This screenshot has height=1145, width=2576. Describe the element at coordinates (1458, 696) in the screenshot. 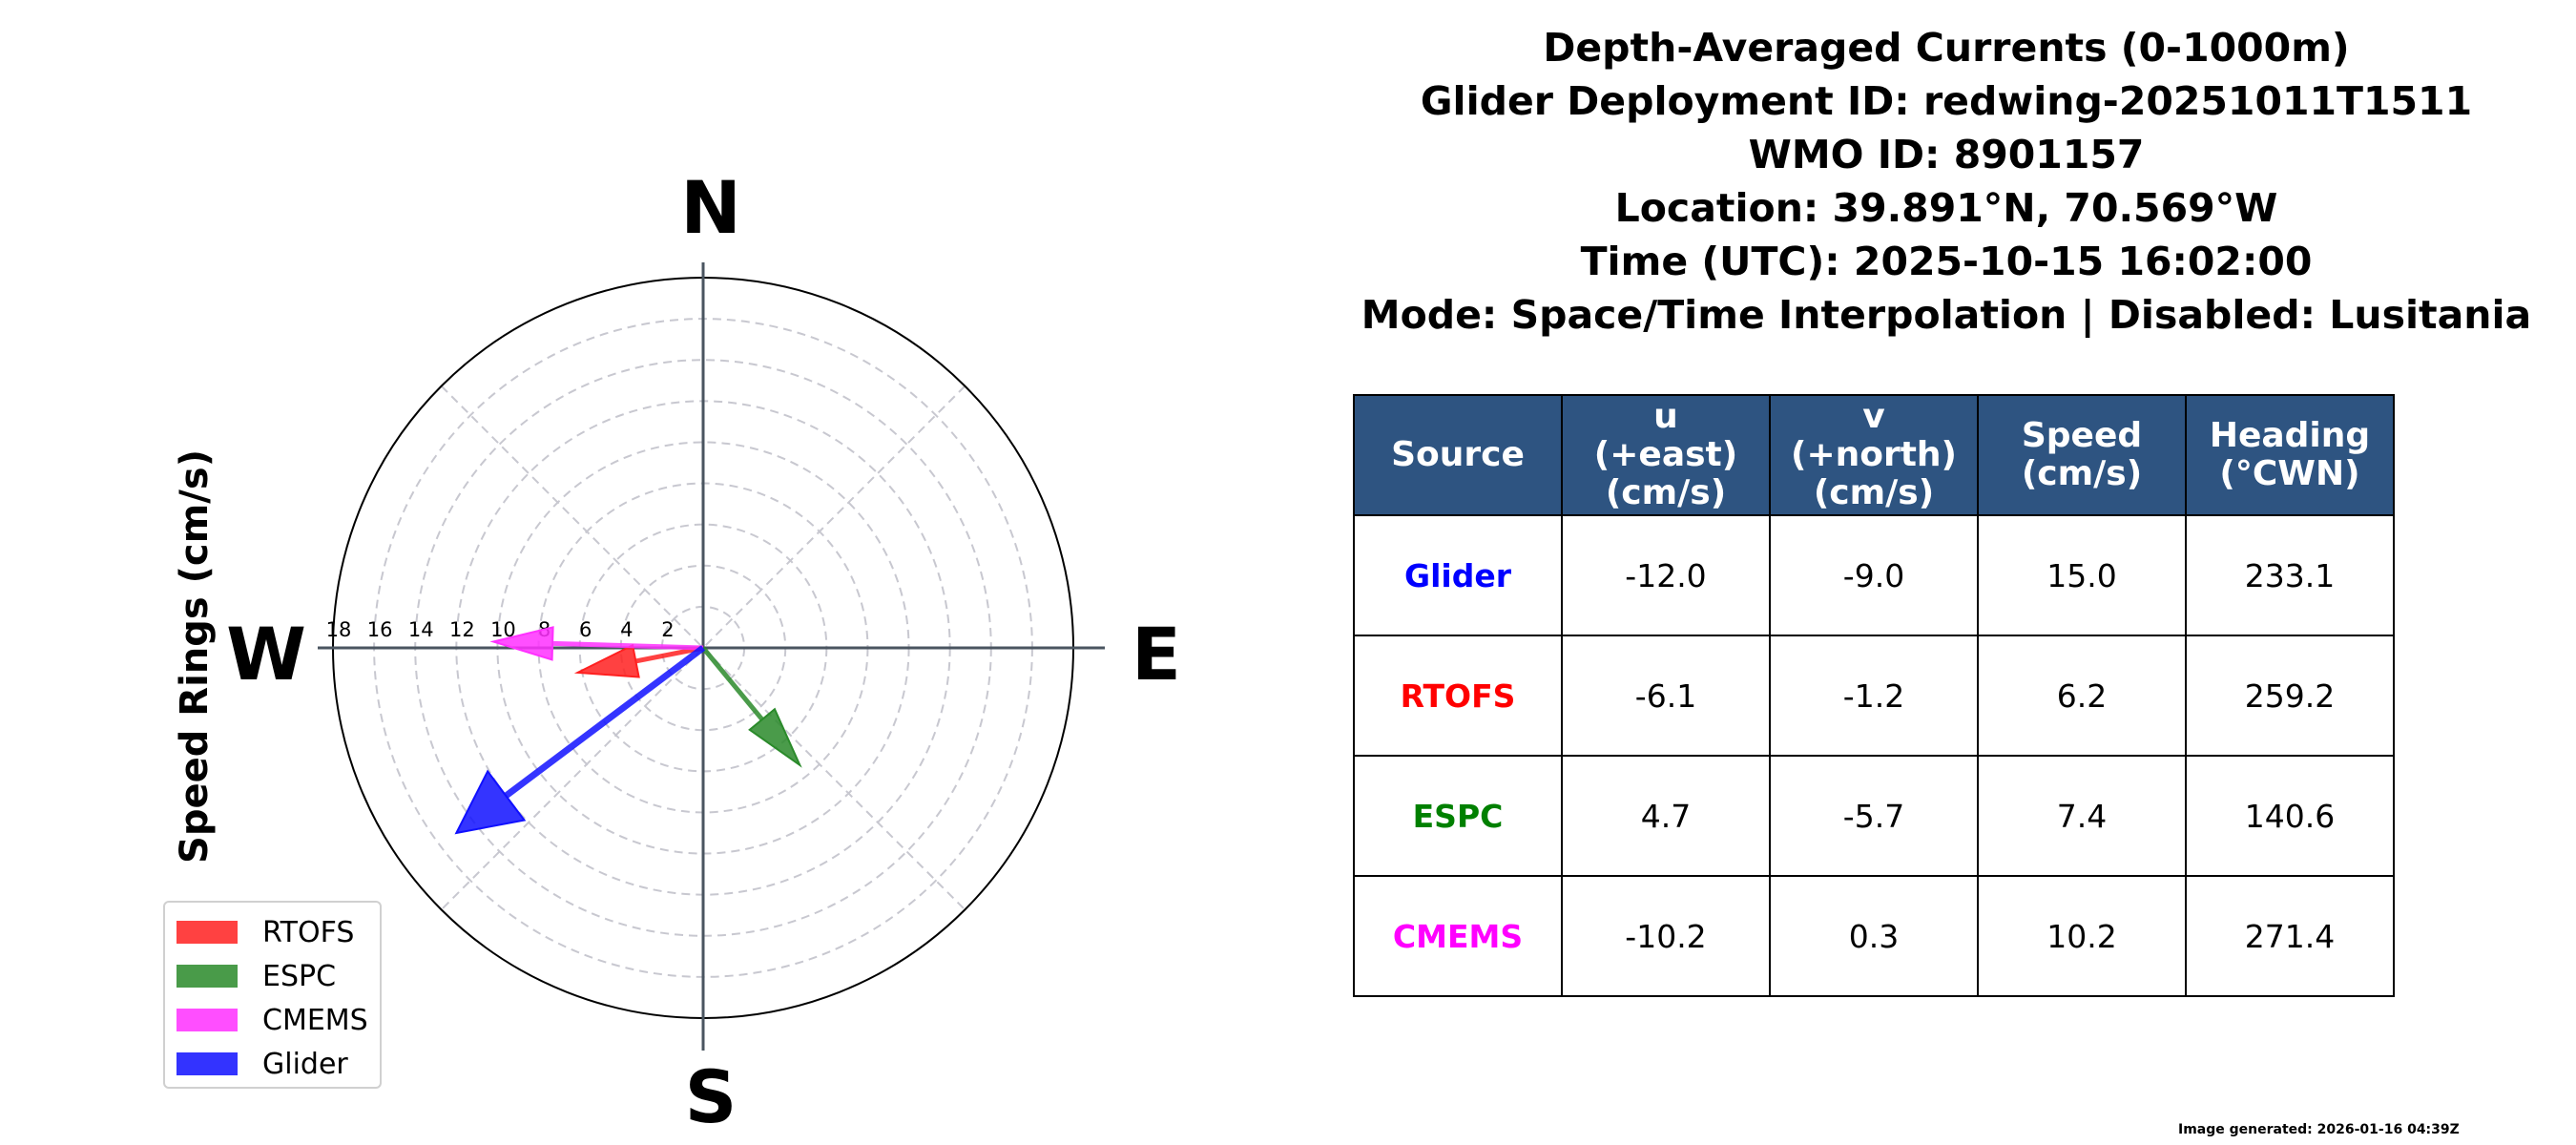

I see `cell-source: RTOFS` at that location.